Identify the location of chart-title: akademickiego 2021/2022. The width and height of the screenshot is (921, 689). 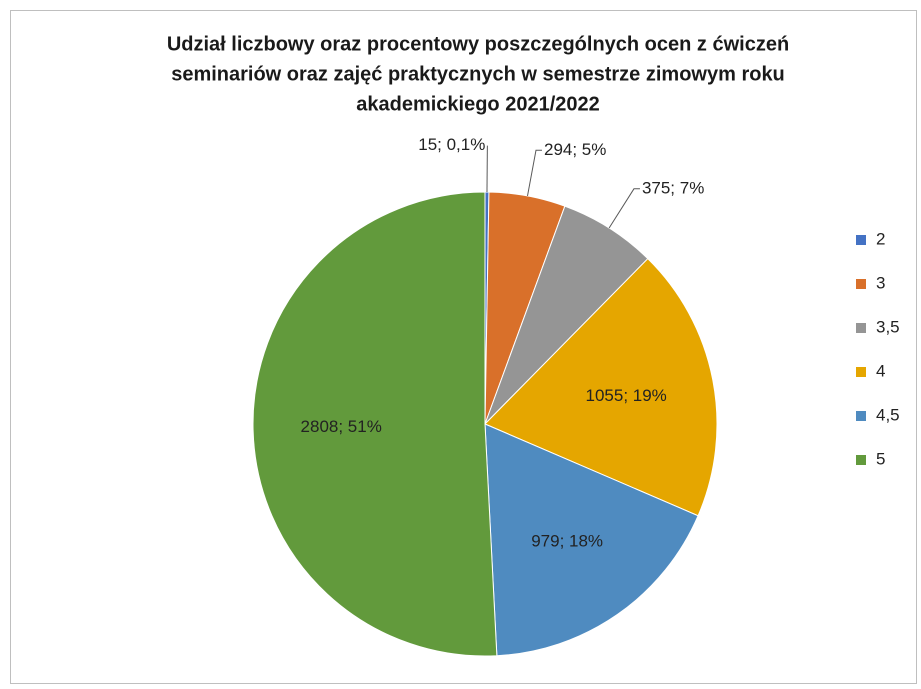
(478, 104).